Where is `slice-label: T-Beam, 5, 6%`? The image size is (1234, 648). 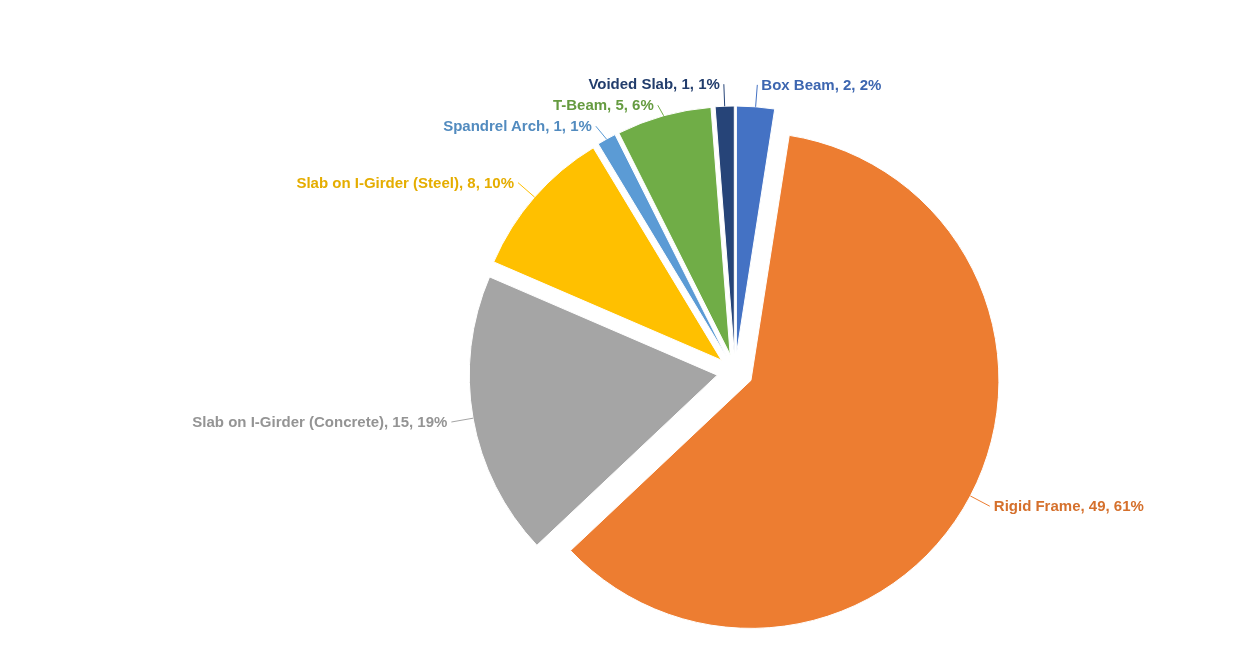 slice-label: T-Beam, 5, 6% is located at coordinates (603, 105).